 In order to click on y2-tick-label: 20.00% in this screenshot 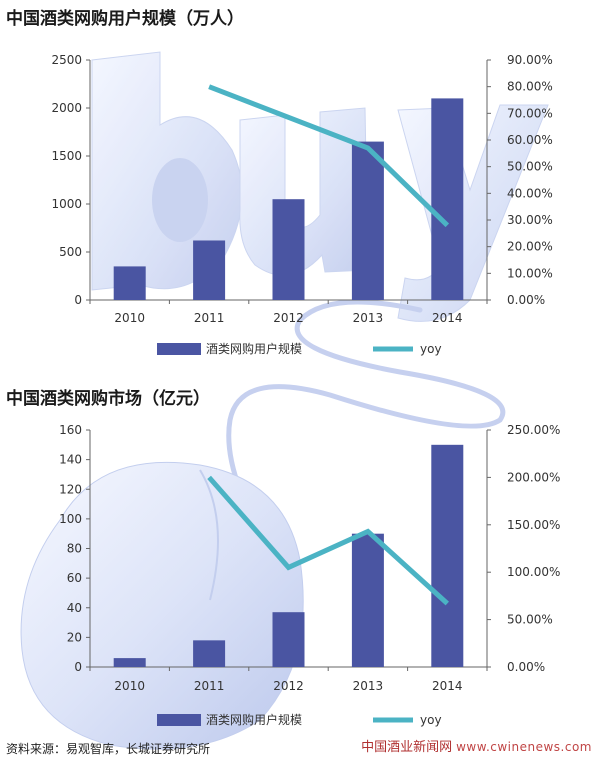, I will do `click(530, 247)`.